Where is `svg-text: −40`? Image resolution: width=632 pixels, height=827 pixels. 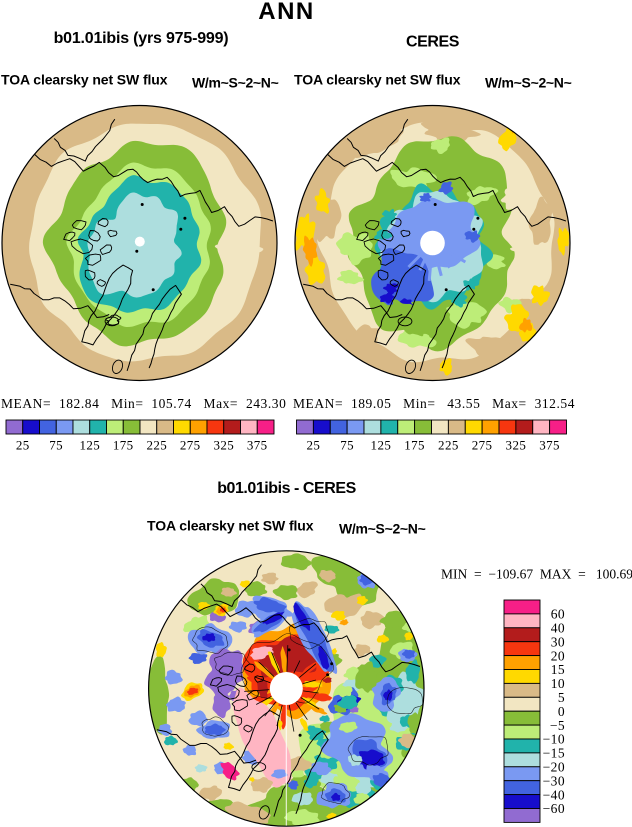
svg-text: −40 is located at coordinates (554, 794).